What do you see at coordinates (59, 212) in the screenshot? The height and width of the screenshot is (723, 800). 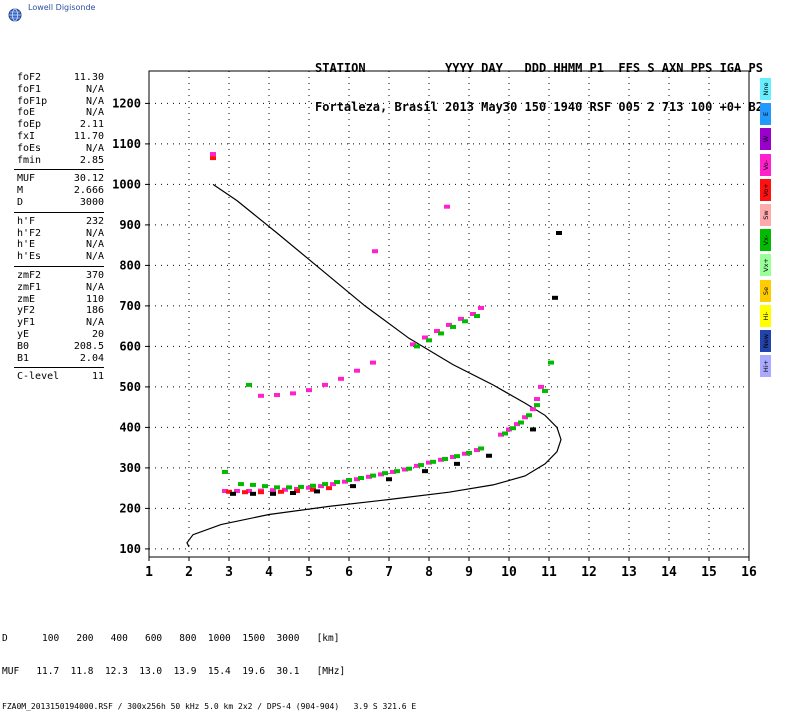 I see `param-separator` at bounding box center [59, 212].